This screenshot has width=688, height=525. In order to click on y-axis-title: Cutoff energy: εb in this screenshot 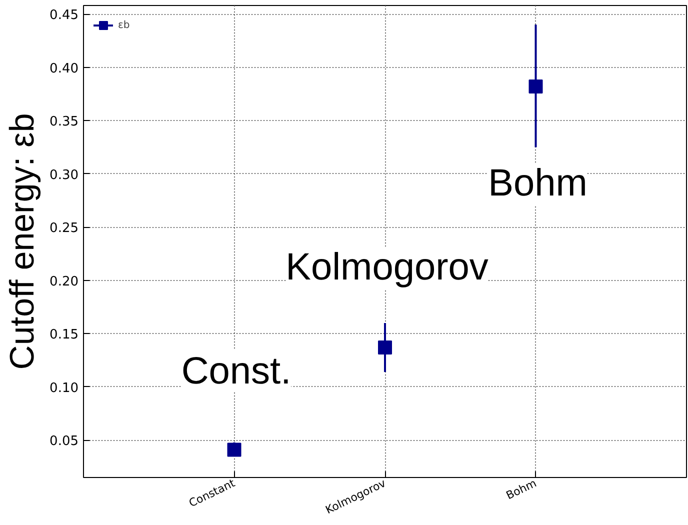, I will do `click(23, 241)`.